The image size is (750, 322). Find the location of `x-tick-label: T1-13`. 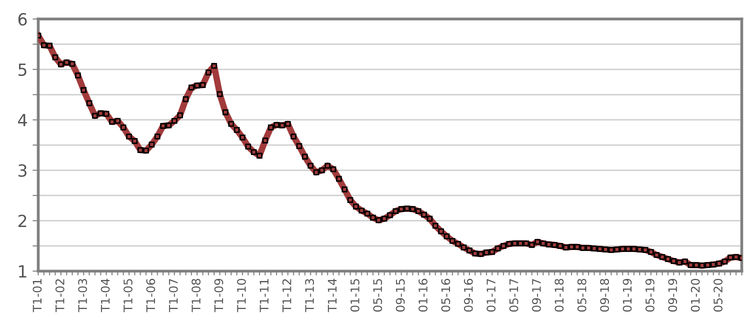

x-tick-label: T1-13 is located at coordinates (309, 295).